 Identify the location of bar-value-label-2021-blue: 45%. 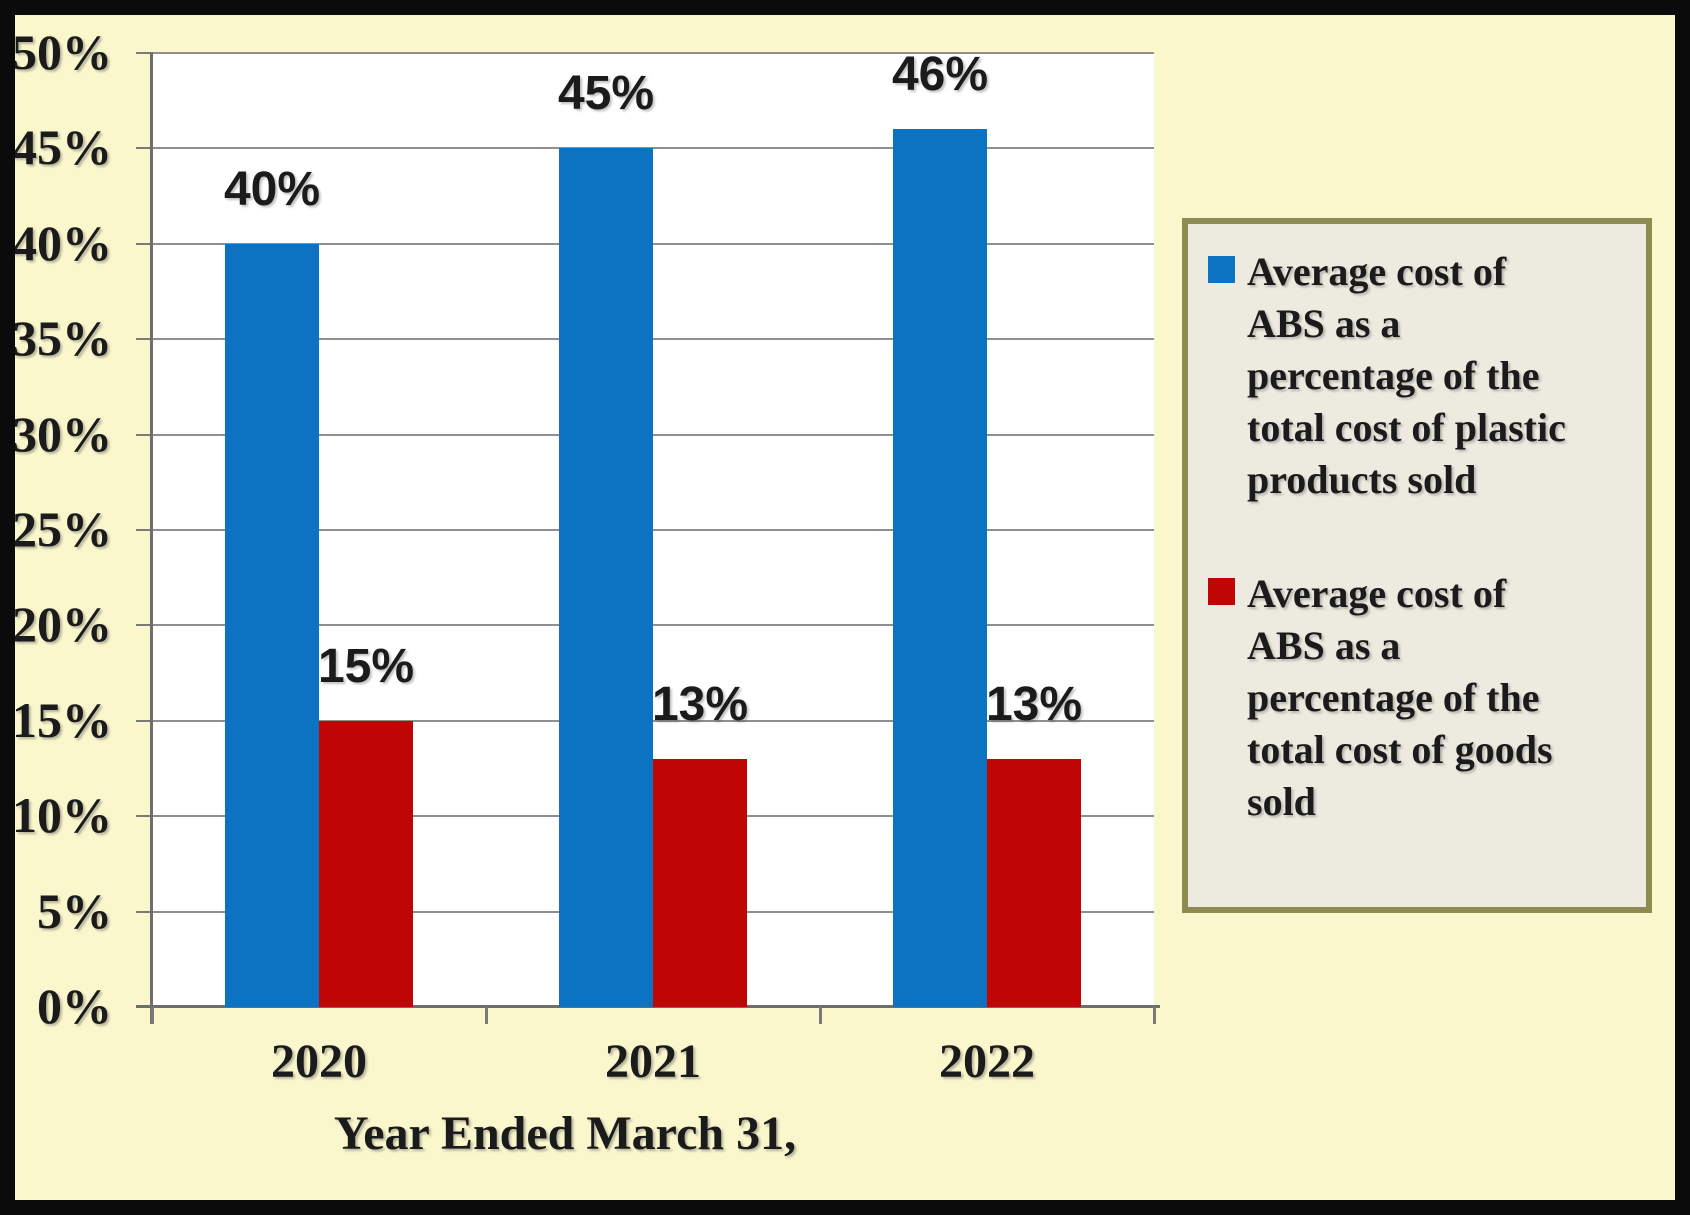
(606, 94).